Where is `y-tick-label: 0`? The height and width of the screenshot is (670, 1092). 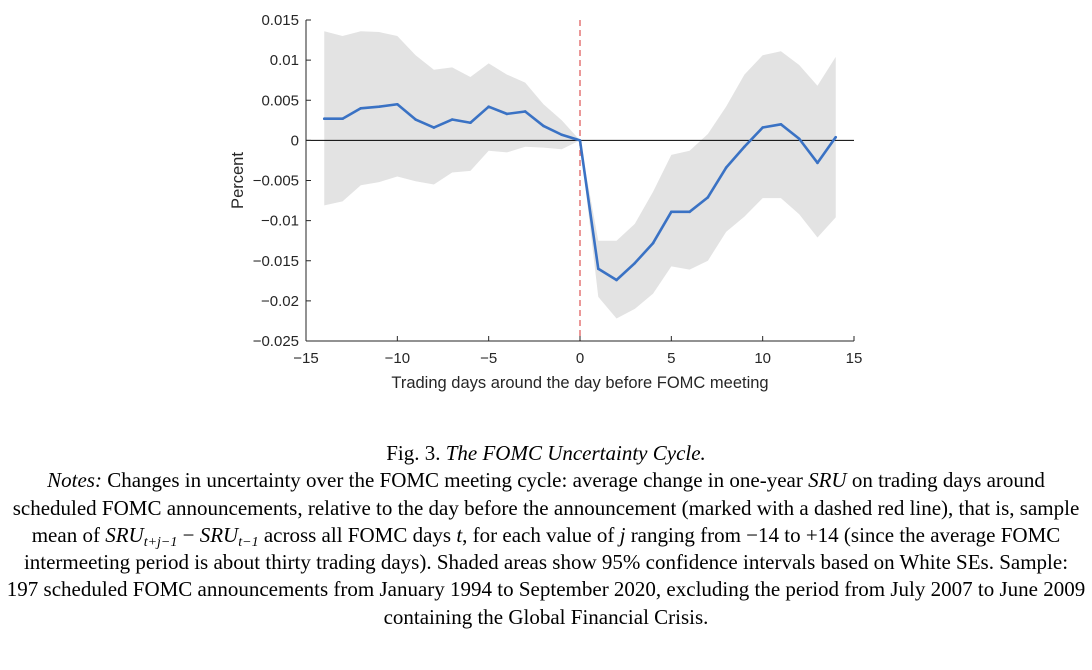 y-tick-label: 0 is located at coordinates (295, 140).